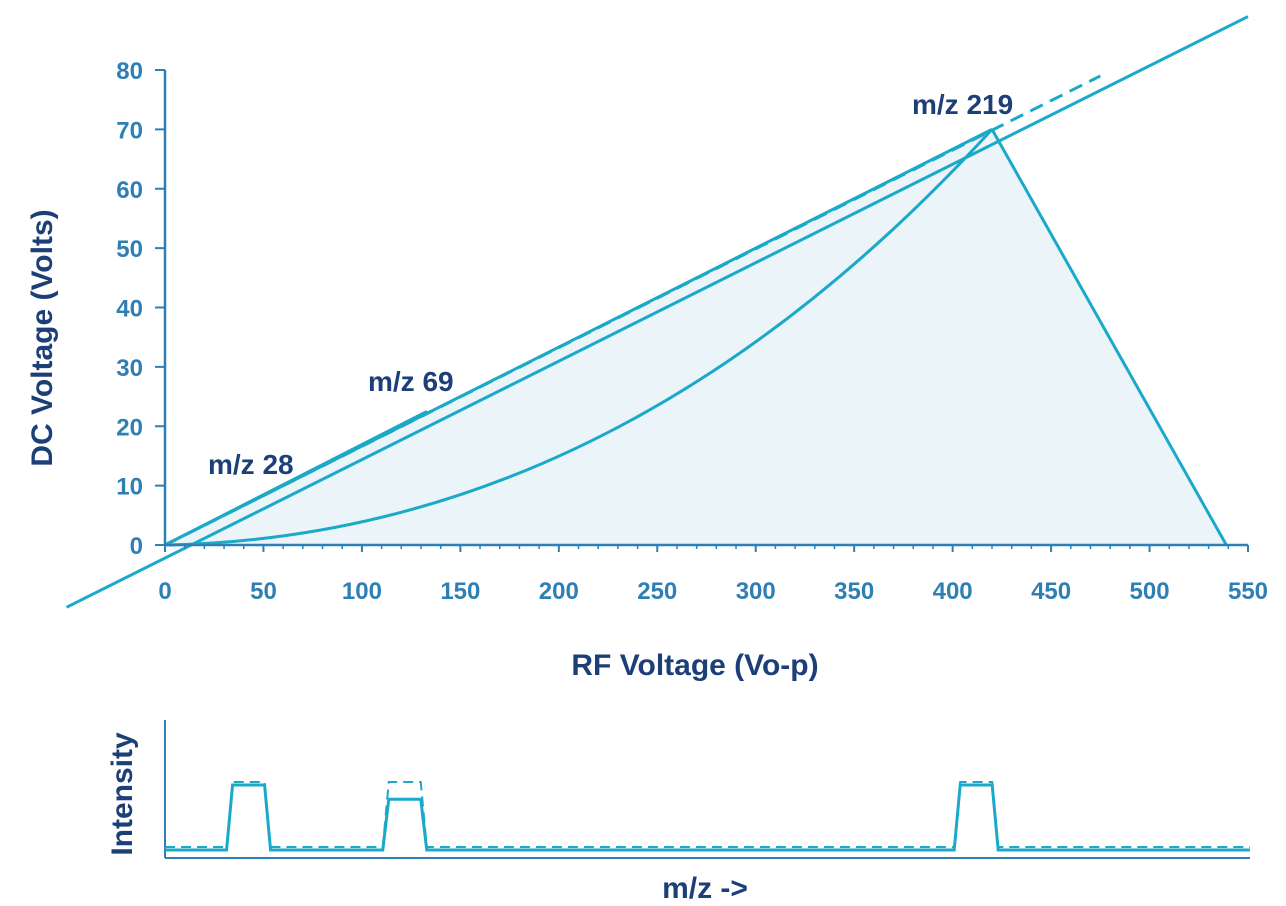  Describe the element at coordinates (129, 309) in the screenshot. I see `y-tick-label: 40` at that location.